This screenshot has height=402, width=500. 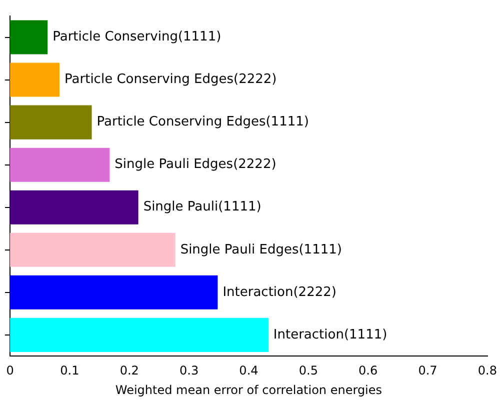 What do you see at coordinates (248, 389) in the screenshot?
I see `x-axis-title: Weighted mean error of correlation energies` at bounding box center [248, 389].